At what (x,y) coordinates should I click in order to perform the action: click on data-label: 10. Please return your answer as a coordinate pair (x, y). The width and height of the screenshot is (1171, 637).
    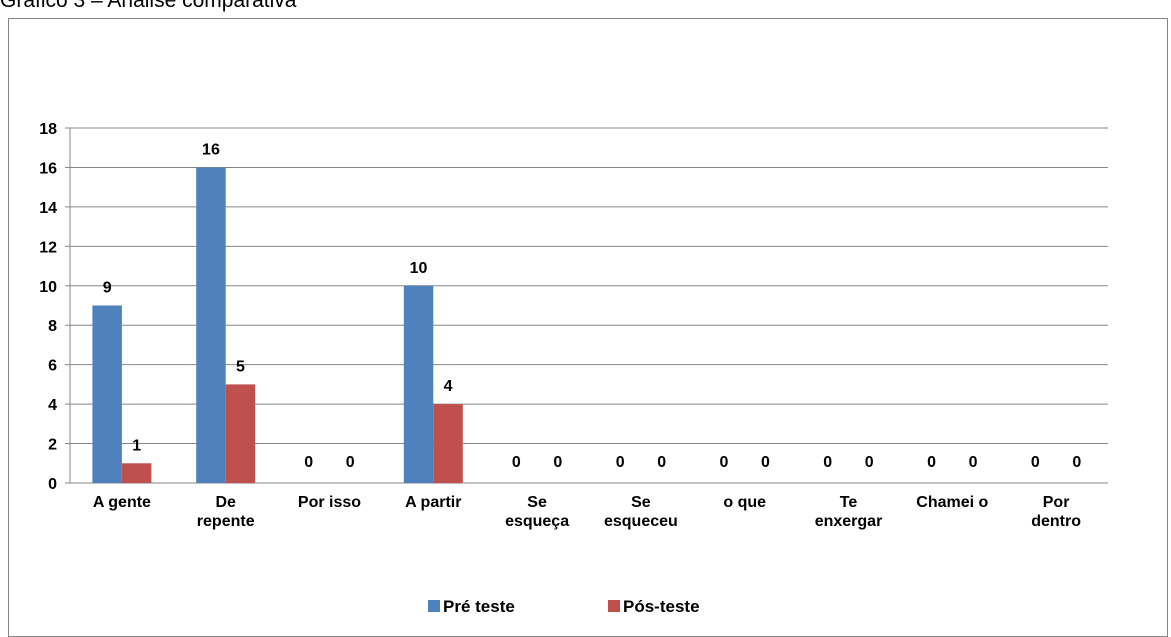
    Looking at the image, I should click on (419, 268).